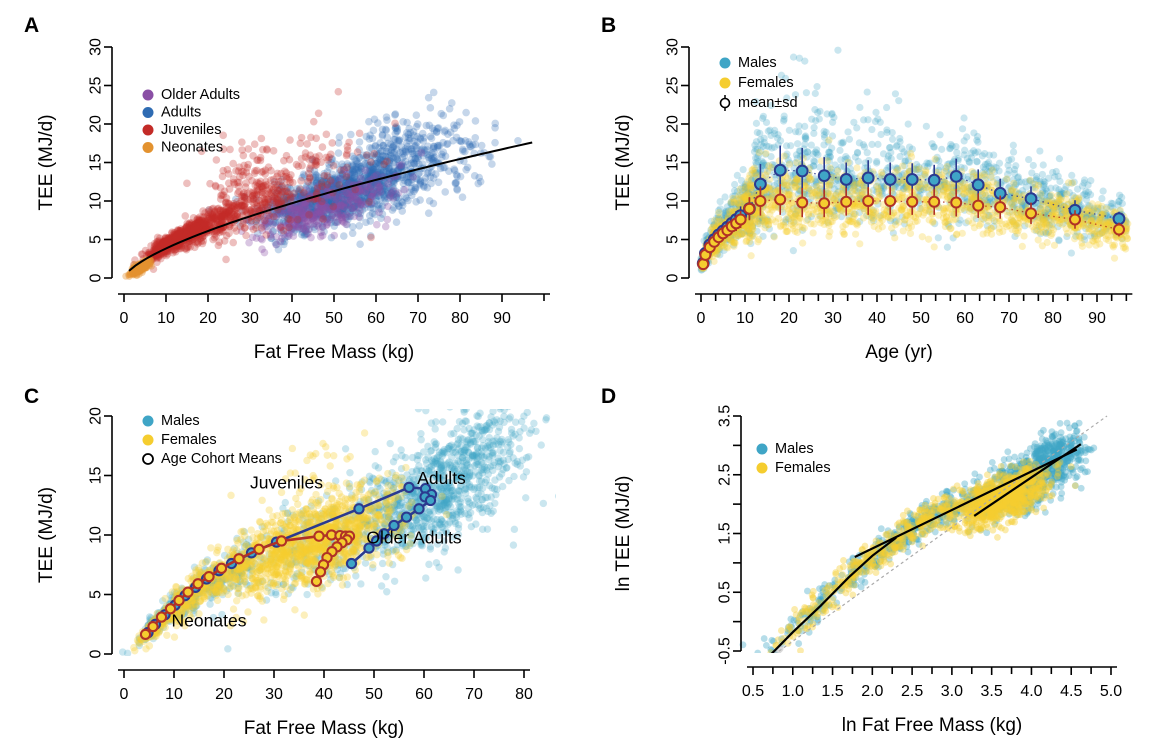  What do you see at coordinates (96, 239) in the screenshot?
I see `svg-text: 5` at bounding box center [96, 239].